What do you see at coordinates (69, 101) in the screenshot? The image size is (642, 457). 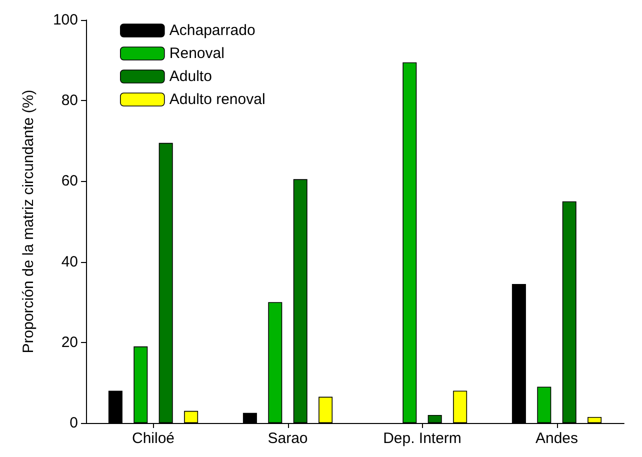 I see `y-tick-label: 80` at bounding box center [69, 101].